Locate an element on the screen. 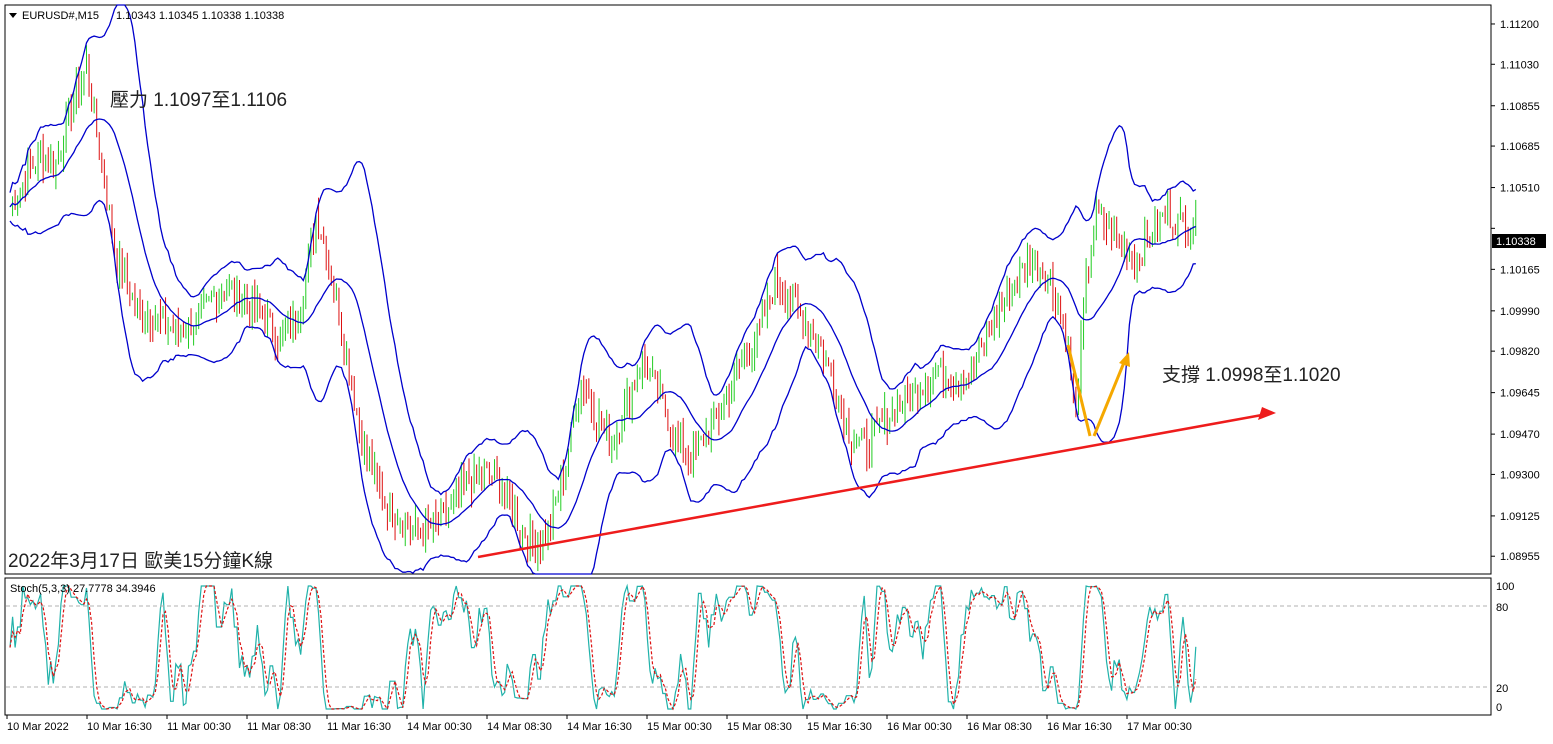  time-tick-label: 11 Mar 00:30 is located at coordinates (199, 727).